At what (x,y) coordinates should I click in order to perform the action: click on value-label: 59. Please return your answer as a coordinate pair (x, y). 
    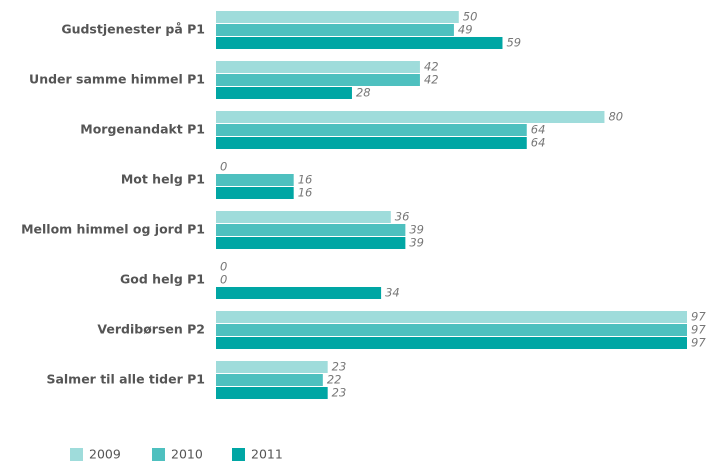
    Looking at the image, I should click on (513, 43).